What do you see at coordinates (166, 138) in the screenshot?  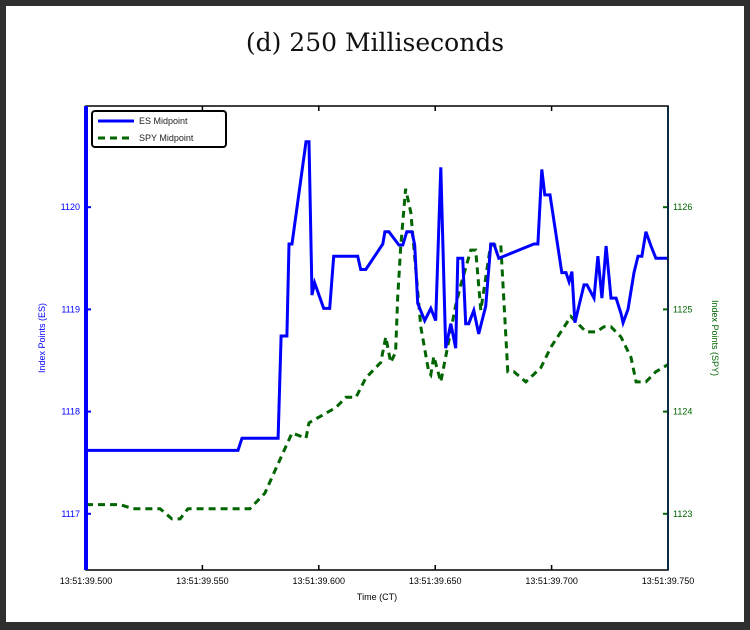 I see `legend-spy-label: SPY Midpoint` at bounding box center [166, 138].